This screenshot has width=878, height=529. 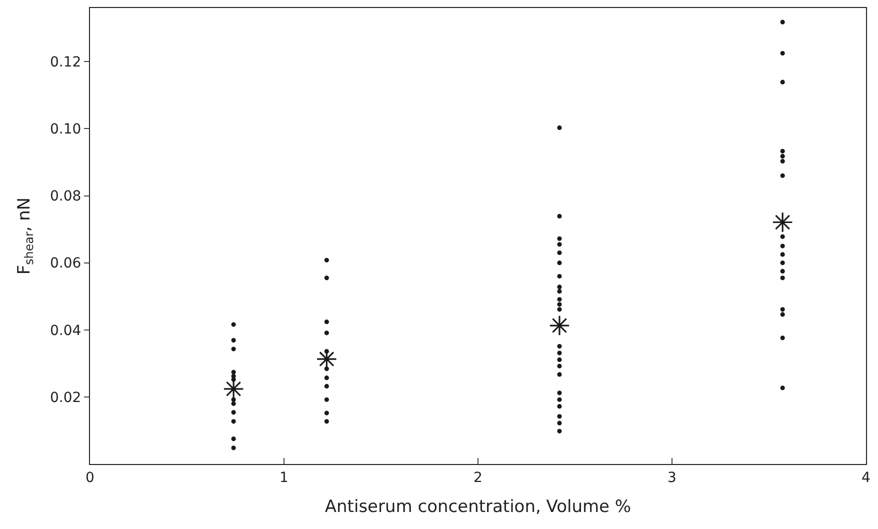 I want to click on y-tick-label: 0.04, so click(x=66, y=330).